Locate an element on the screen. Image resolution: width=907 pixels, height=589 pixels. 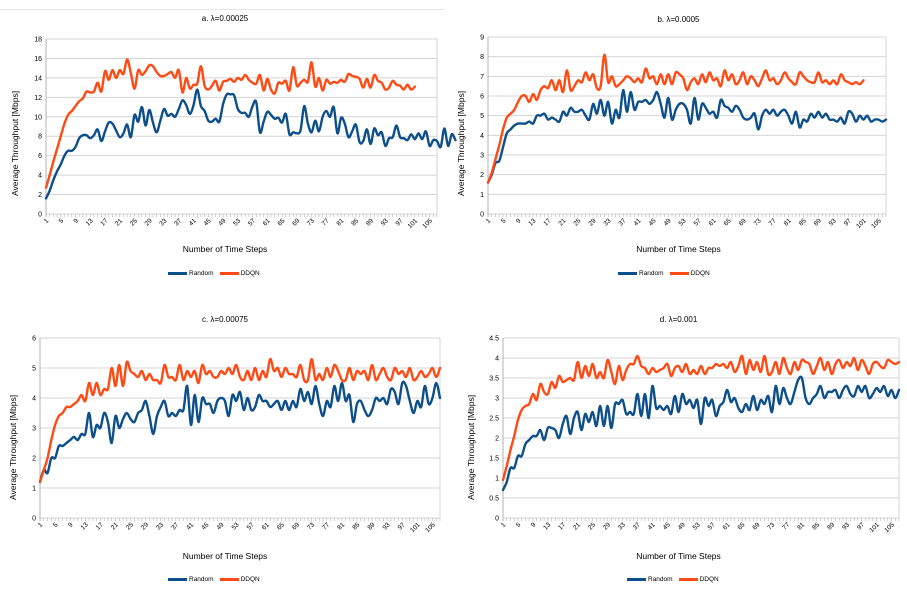
x-tick-label: 85 is located at coordinates (356, 526).